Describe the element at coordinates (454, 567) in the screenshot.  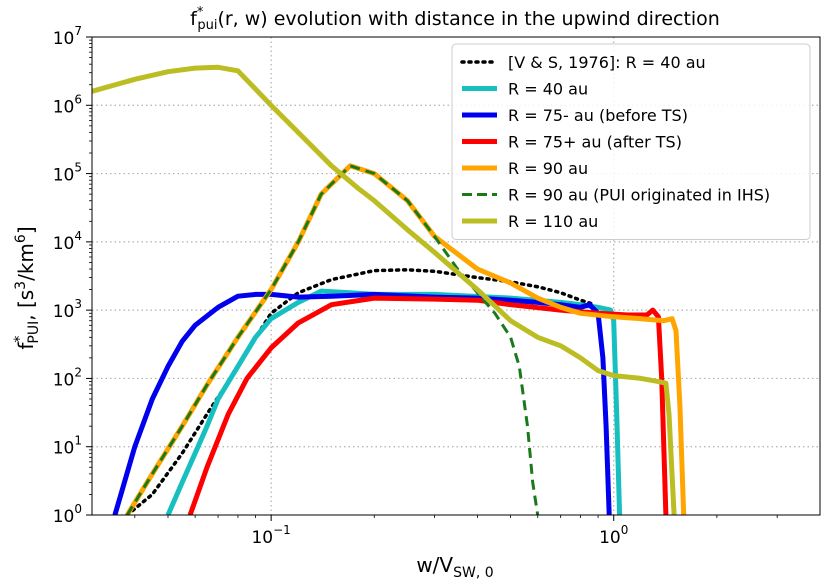
I see `x-axis-label: w/VSW, 0` at that location.